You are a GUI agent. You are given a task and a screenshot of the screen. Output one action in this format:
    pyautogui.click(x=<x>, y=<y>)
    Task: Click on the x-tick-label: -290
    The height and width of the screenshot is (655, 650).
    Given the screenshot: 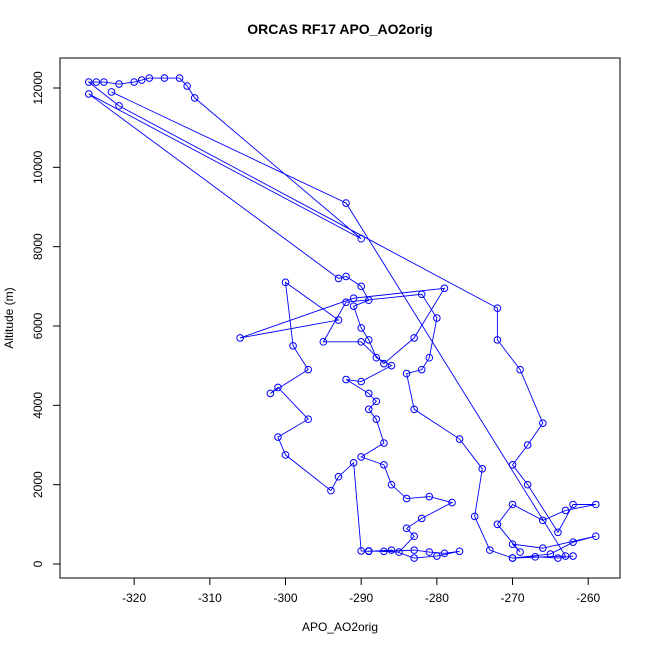 What is the action you would take?
    pyautogui.click(x=361, y=598)
    